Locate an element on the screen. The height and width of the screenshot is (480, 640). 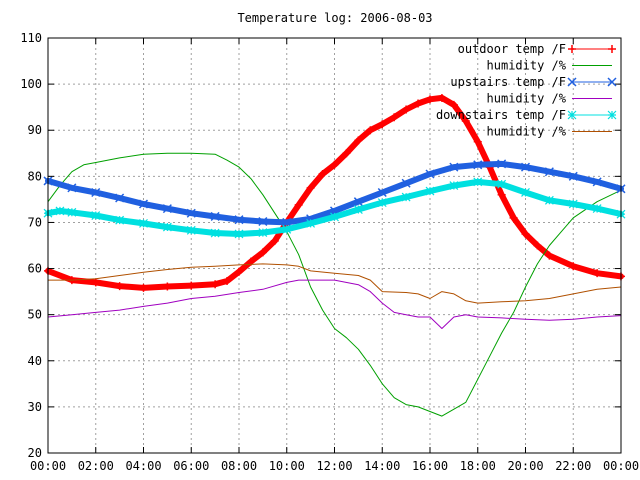
y-tick-label: 90 is located at coordinates (35, 130).